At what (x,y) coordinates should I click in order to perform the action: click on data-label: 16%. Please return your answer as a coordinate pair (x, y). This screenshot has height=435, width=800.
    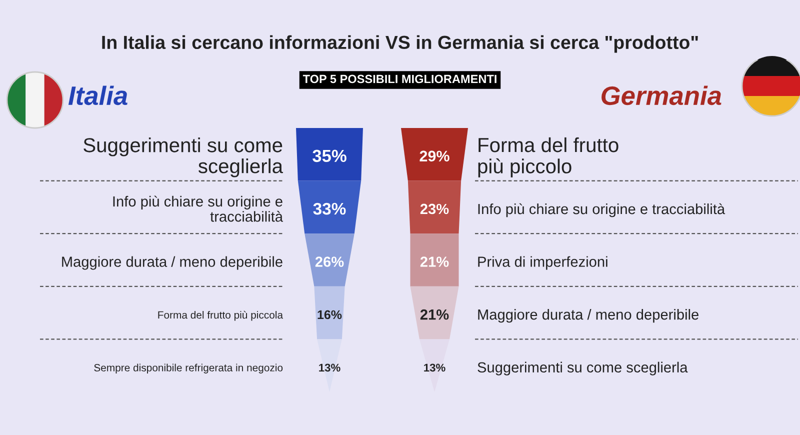
    Looking at the image, I should click on (330, 315).